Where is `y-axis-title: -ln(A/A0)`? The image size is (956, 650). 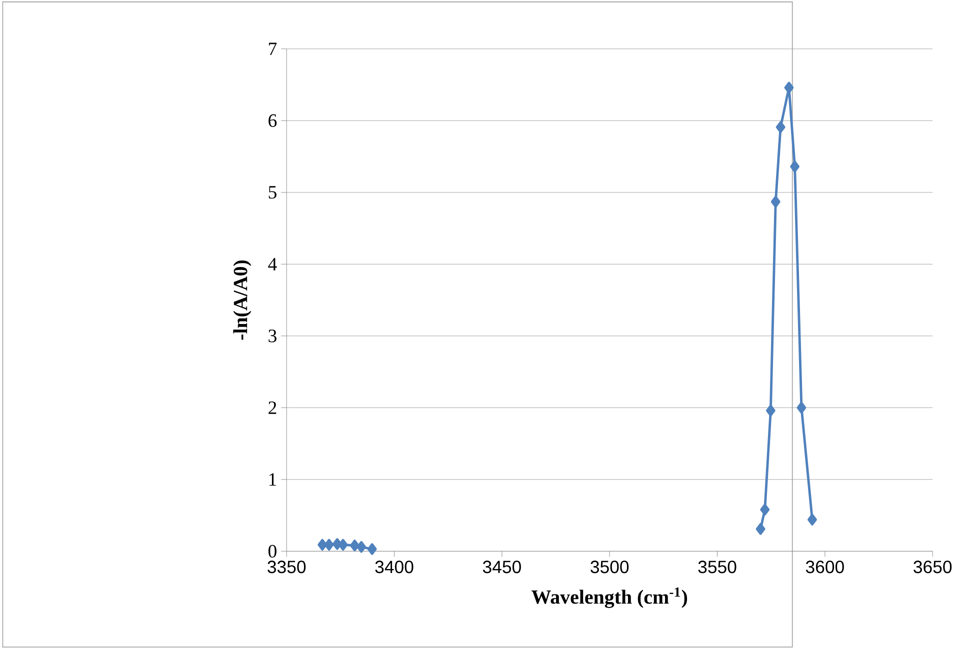
y-axis-title: -ln(A/A0) is located at coordinates (242, 300).